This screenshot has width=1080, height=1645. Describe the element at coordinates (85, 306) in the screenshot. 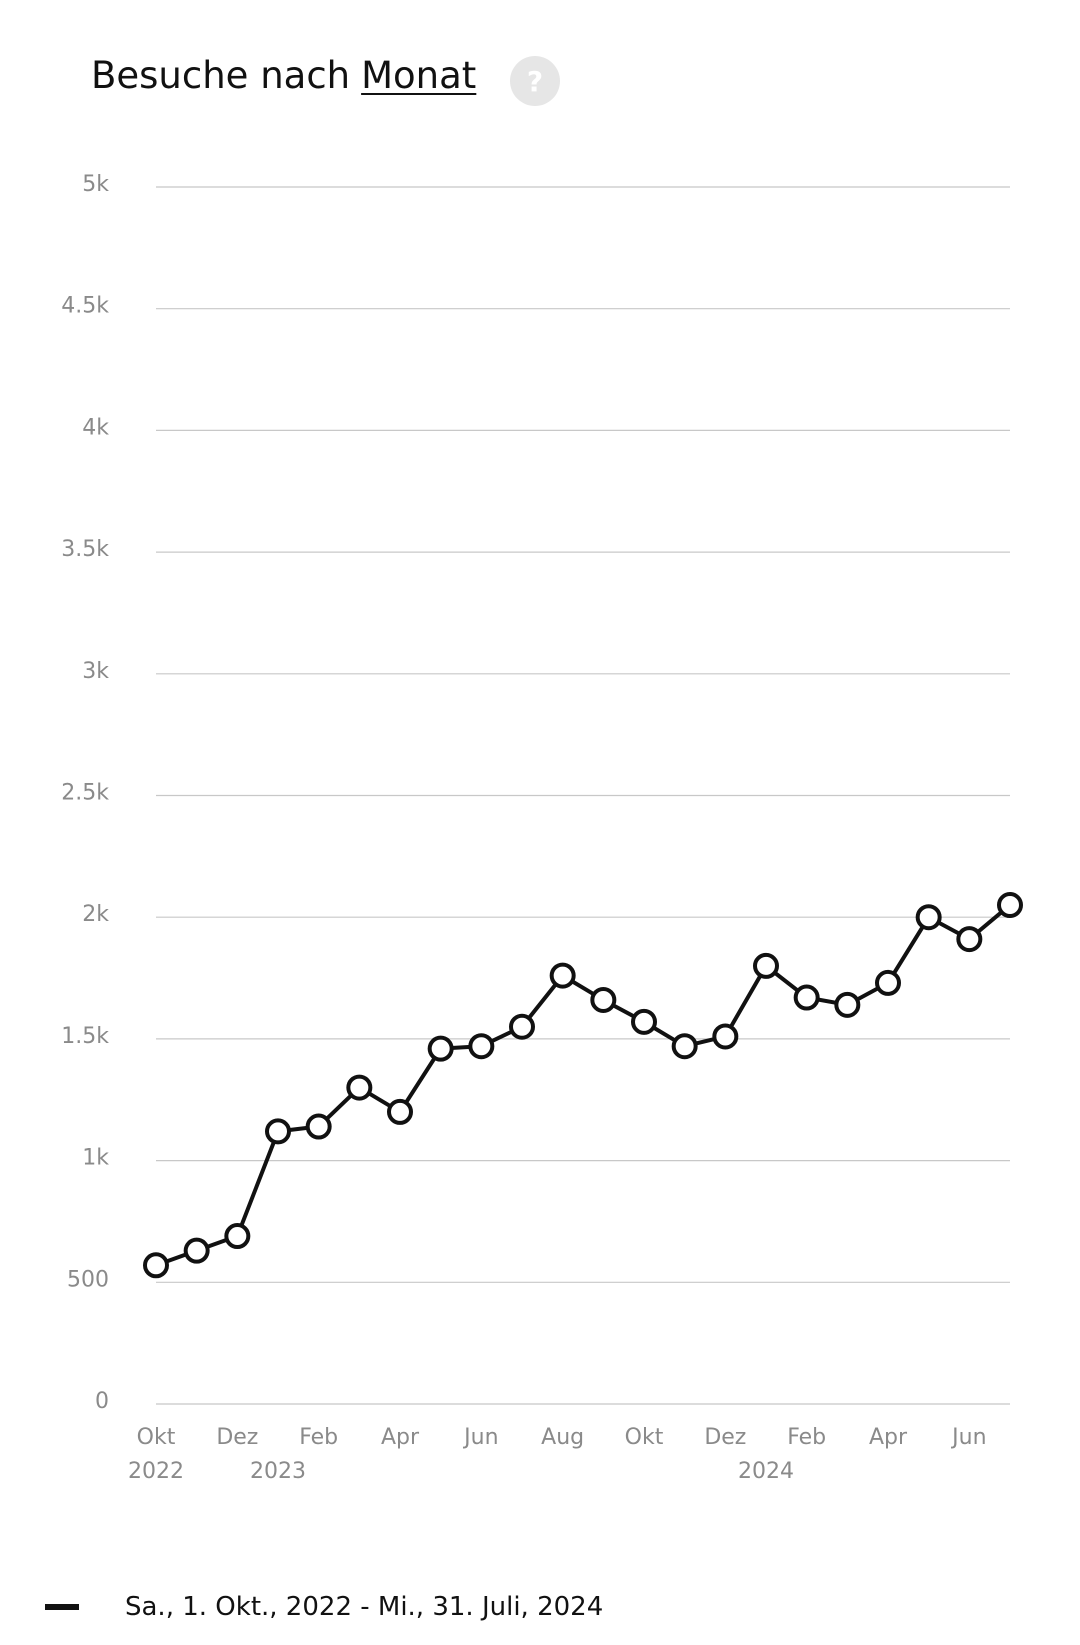

I see `y-tick-label: 4.5k` at that location.